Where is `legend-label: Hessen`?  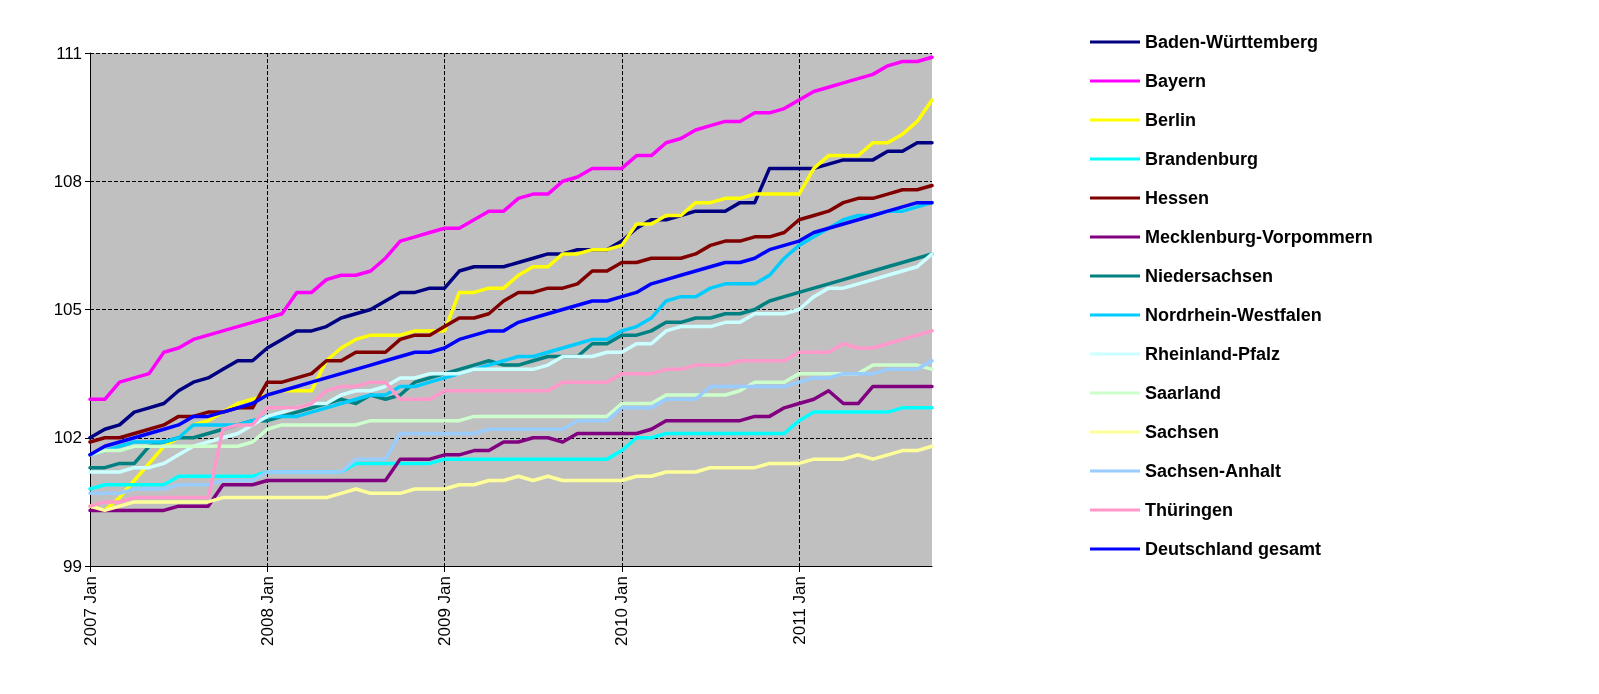 legend-label: Hessen is located at coordinates (1177, 198).